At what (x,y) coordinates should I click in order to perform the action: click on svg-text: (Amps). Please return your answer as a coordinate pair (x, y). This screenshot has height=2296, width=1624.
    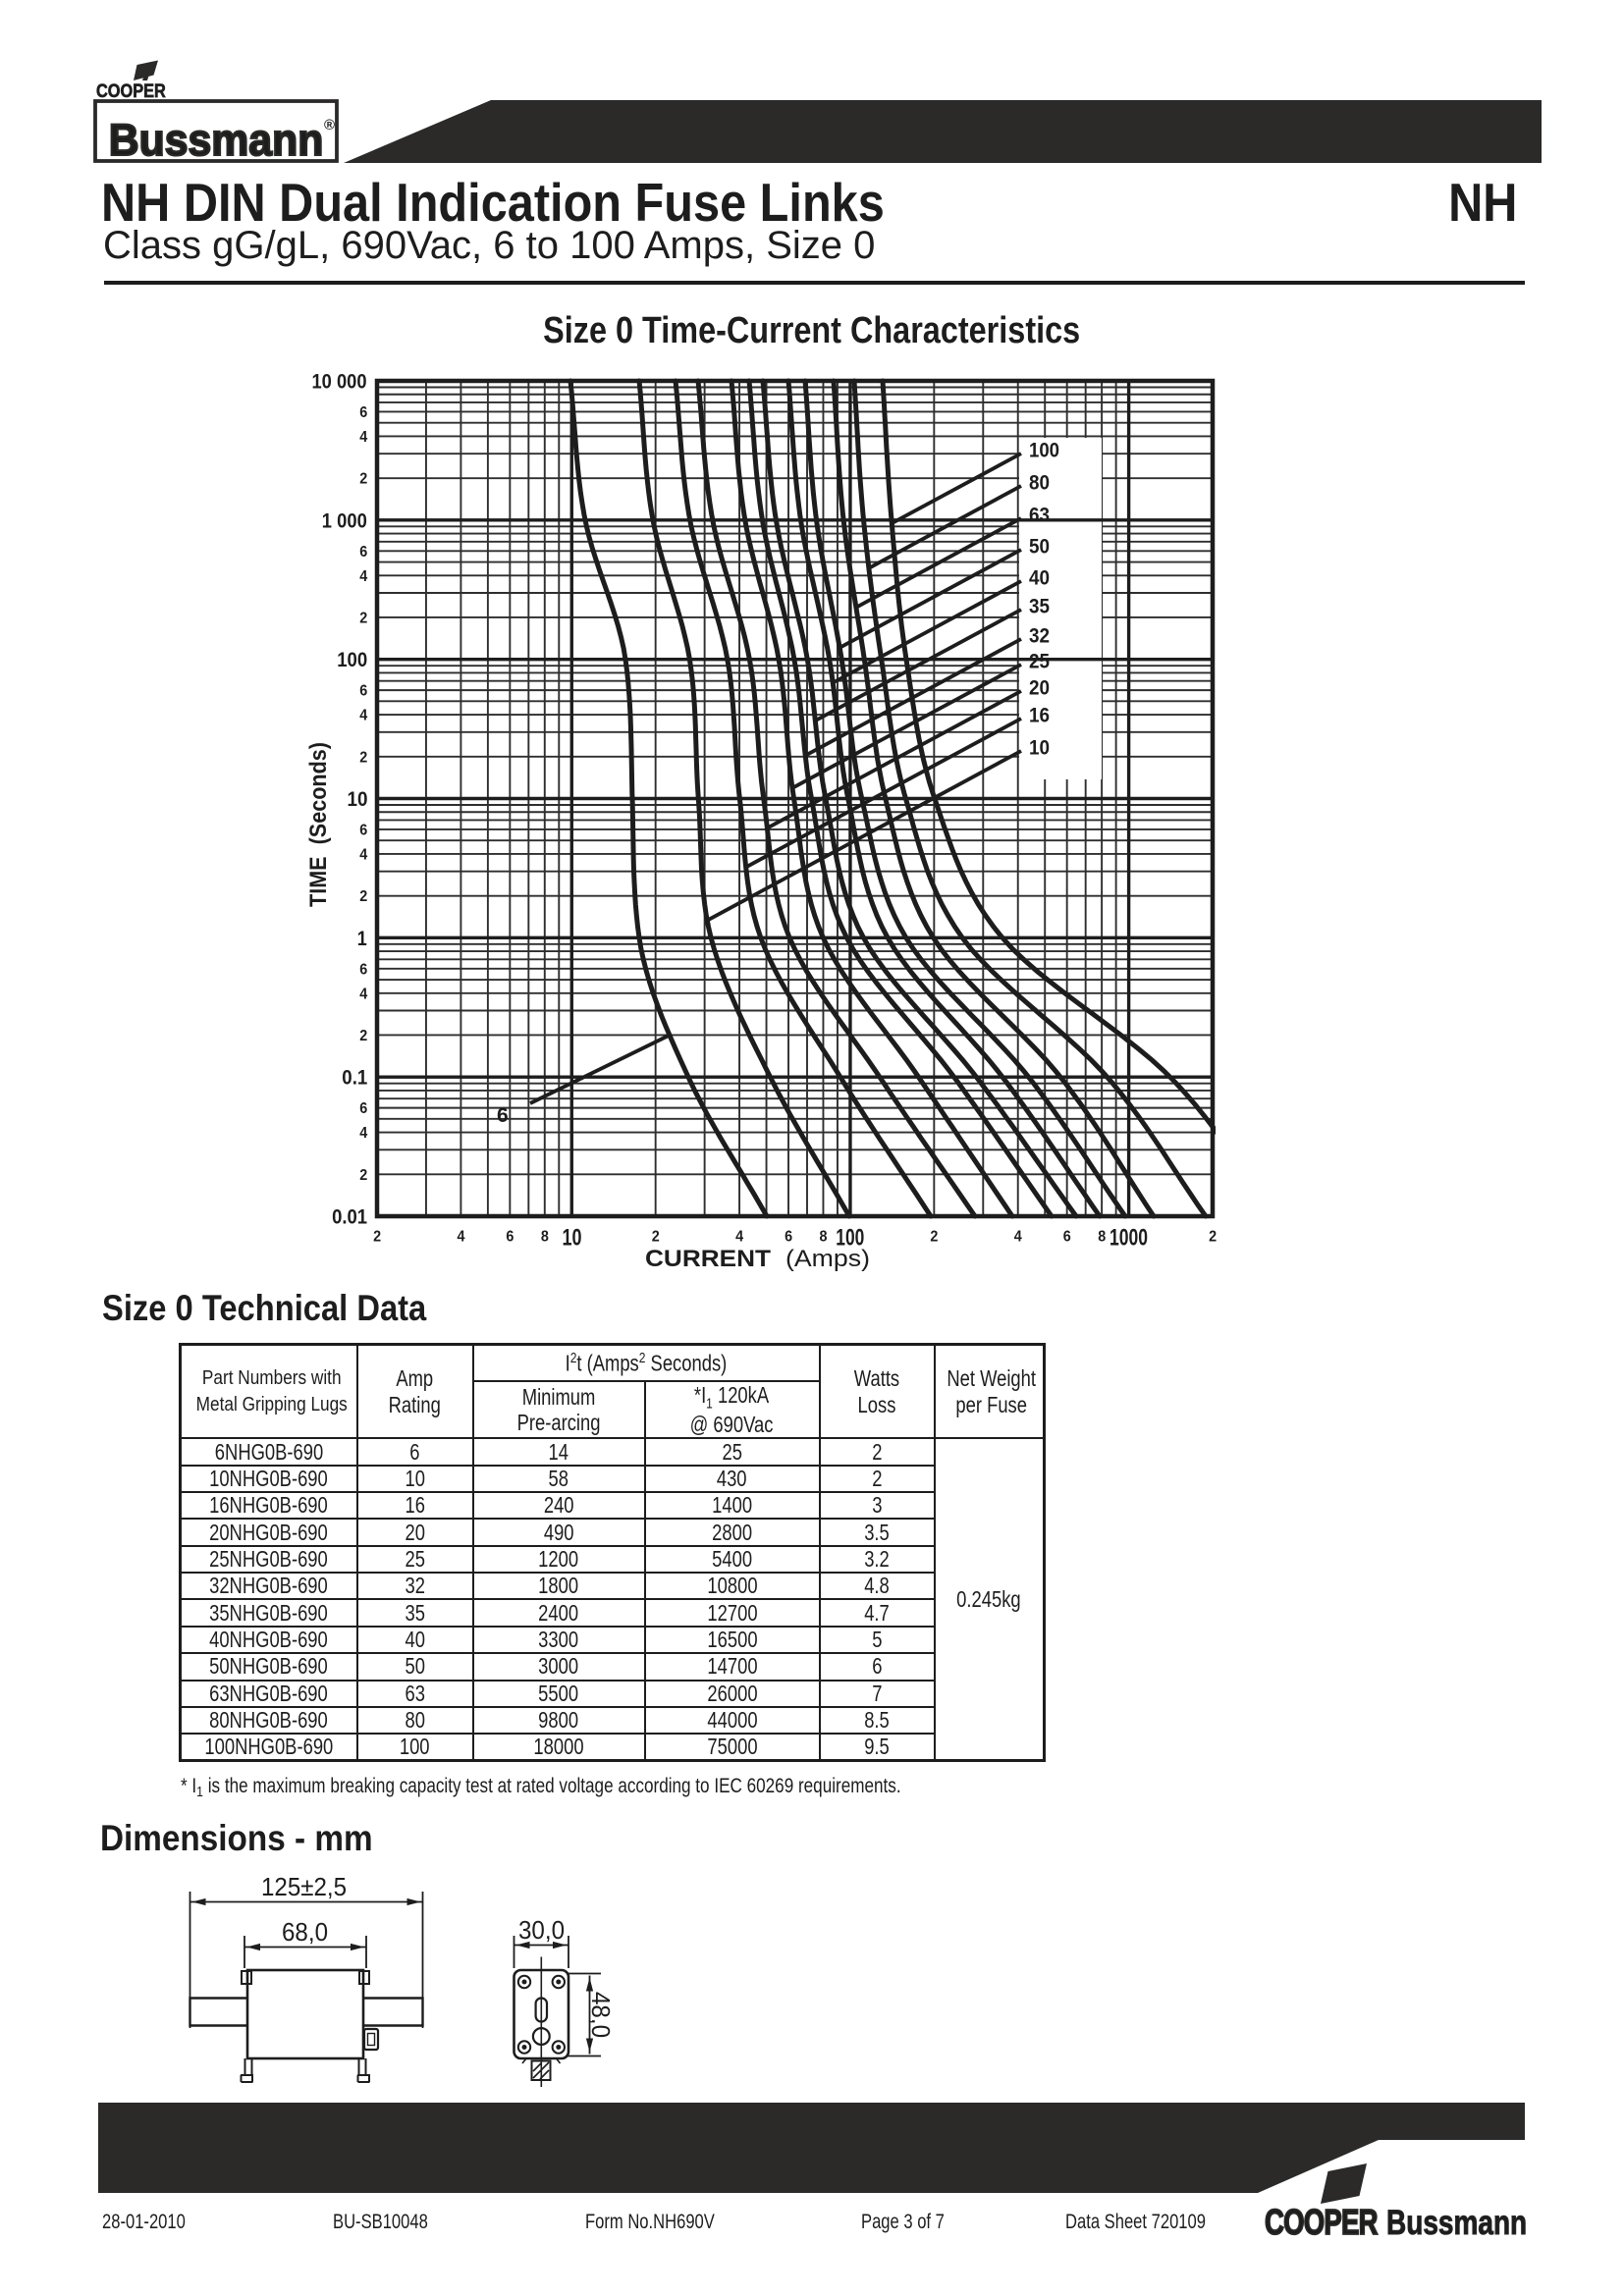
    Looking at the image, I should click on (827, 1259).